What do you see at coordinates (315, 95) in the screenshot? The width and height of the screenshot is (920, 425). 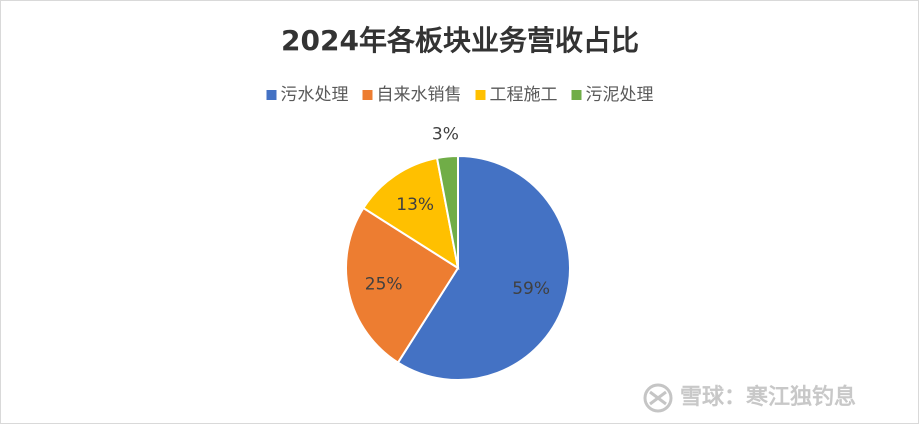 I see `legend-label: 污水处理` at bounding box center [315, 95].